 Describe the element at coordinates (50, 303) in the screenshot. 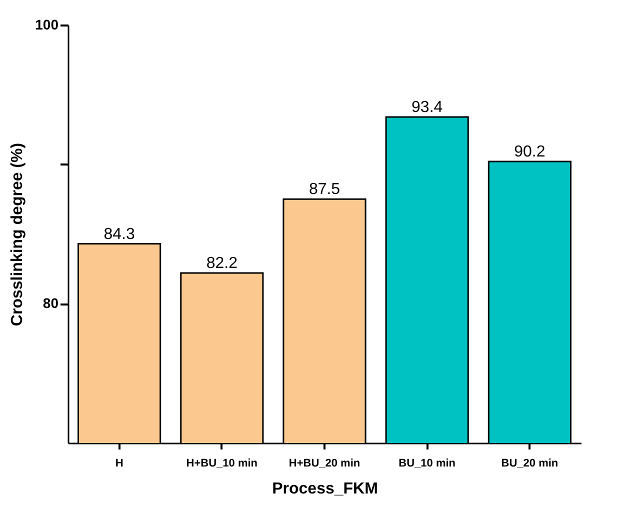

I see `y-tick-label: 80` at that location.